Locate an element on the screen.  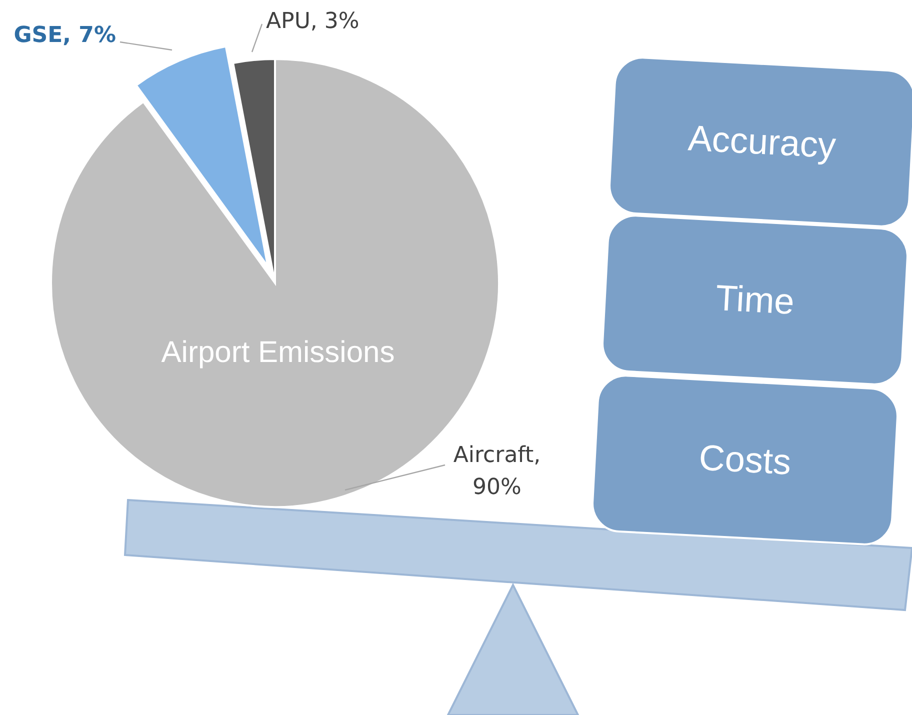
text: Costs is located at coordinates (745, 459).